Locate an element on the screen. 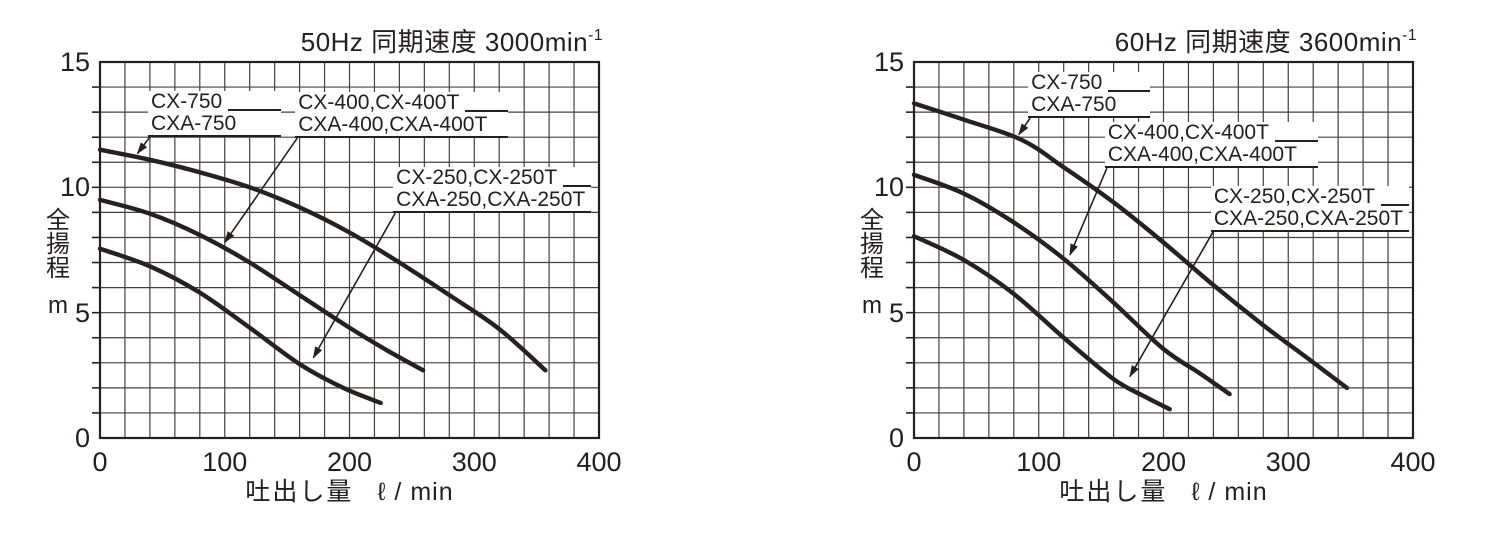  chart-title-50hz: 50Hz 同期速度 3000min-1 is located at coordinates (452, 40).